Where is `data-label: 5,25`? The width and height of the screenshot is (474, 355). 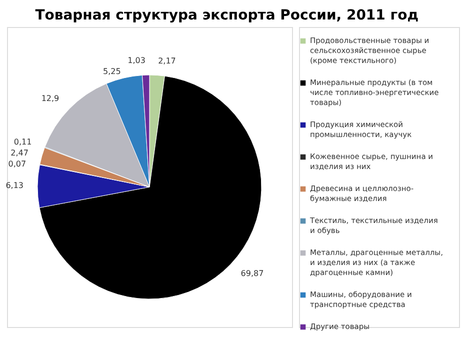
data-label: 5,25 is located at coordinates (112, 71).